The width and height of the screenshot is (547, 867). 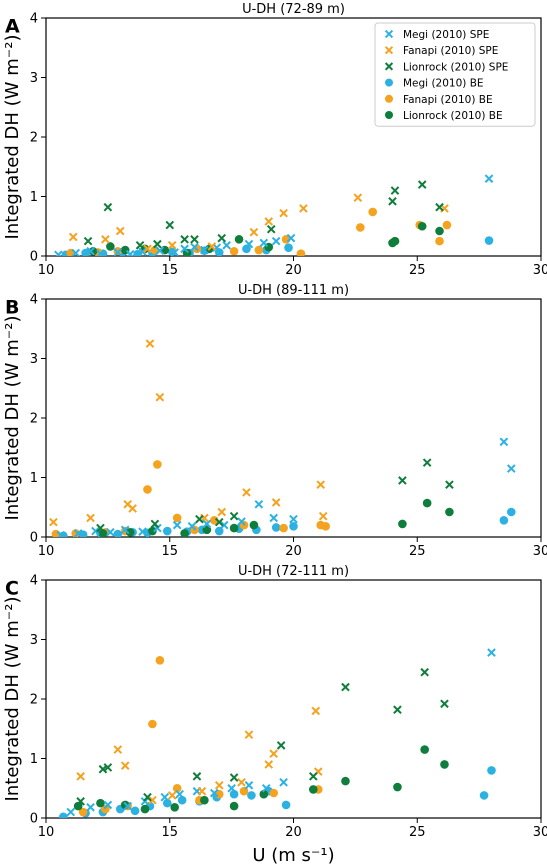 What do you see at coordinates (293, 9) in the screenshot?
I see `panel-title: U-DH (72-89 m)` at bounding box center [293, 9].